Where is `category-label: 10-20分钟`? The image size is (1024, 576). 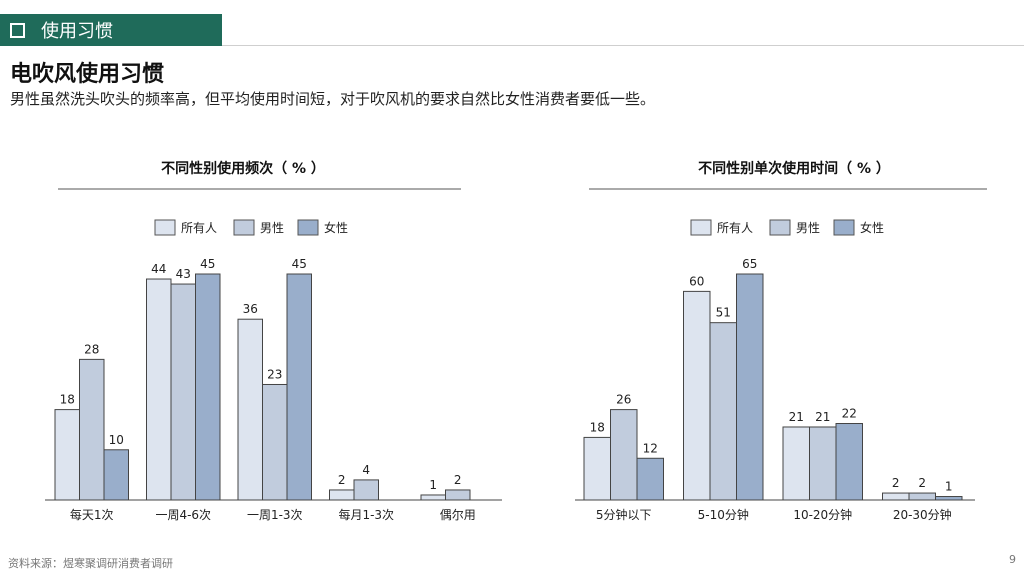 category-label: 10-20分钟 is located at coordinates (822, 514).